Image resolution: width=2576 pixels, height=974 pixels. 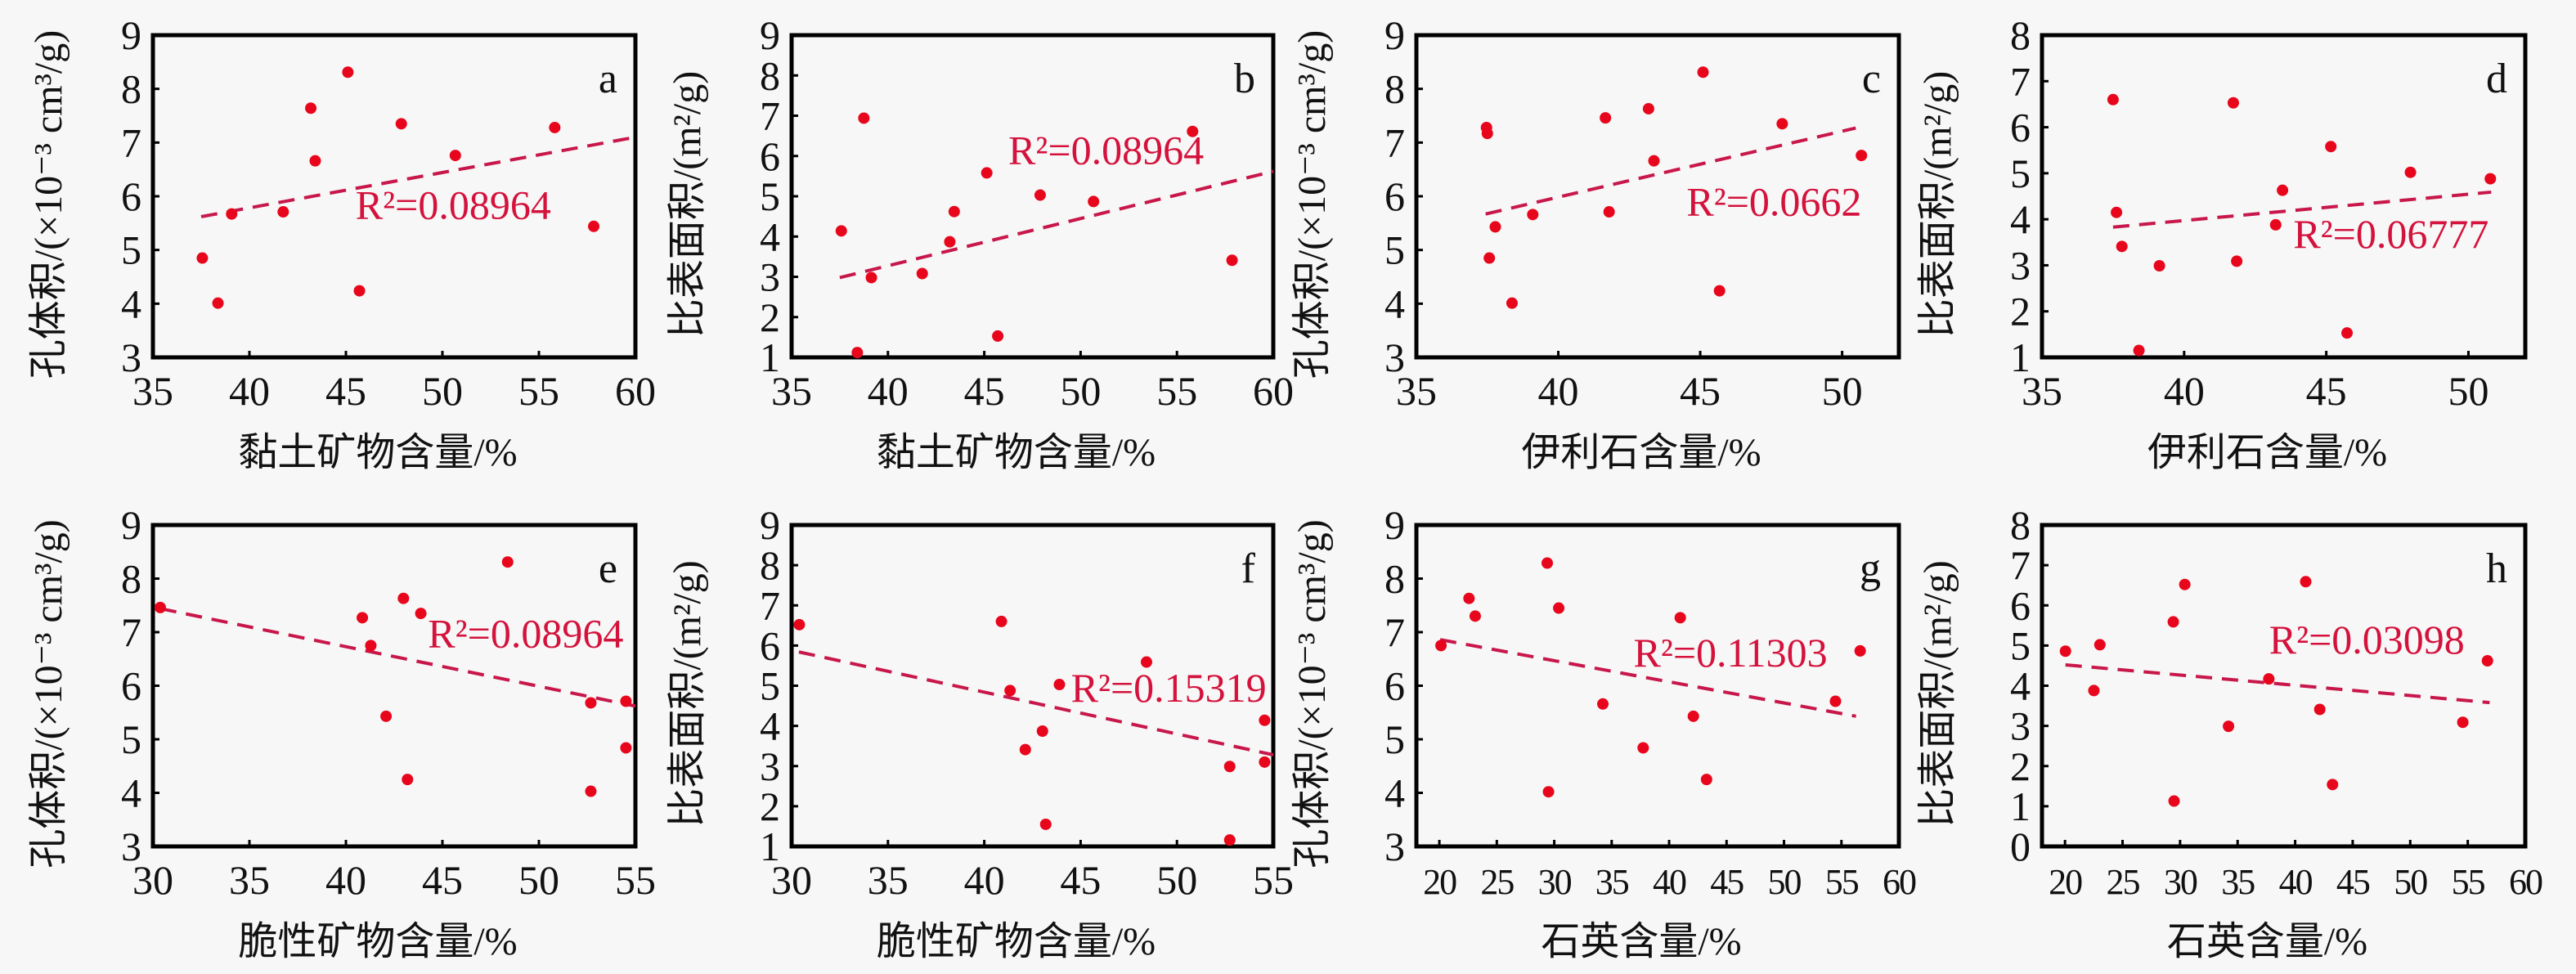 I want to click on x-tick-label: 55, so click(x=2468, y=882).